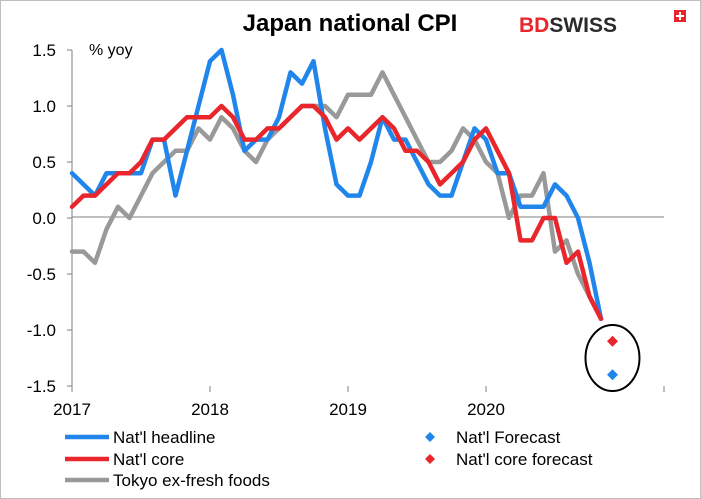 This screenshot has height=499, width=701. I want to click on y-tick-label: 1.0, so click(44, 106).